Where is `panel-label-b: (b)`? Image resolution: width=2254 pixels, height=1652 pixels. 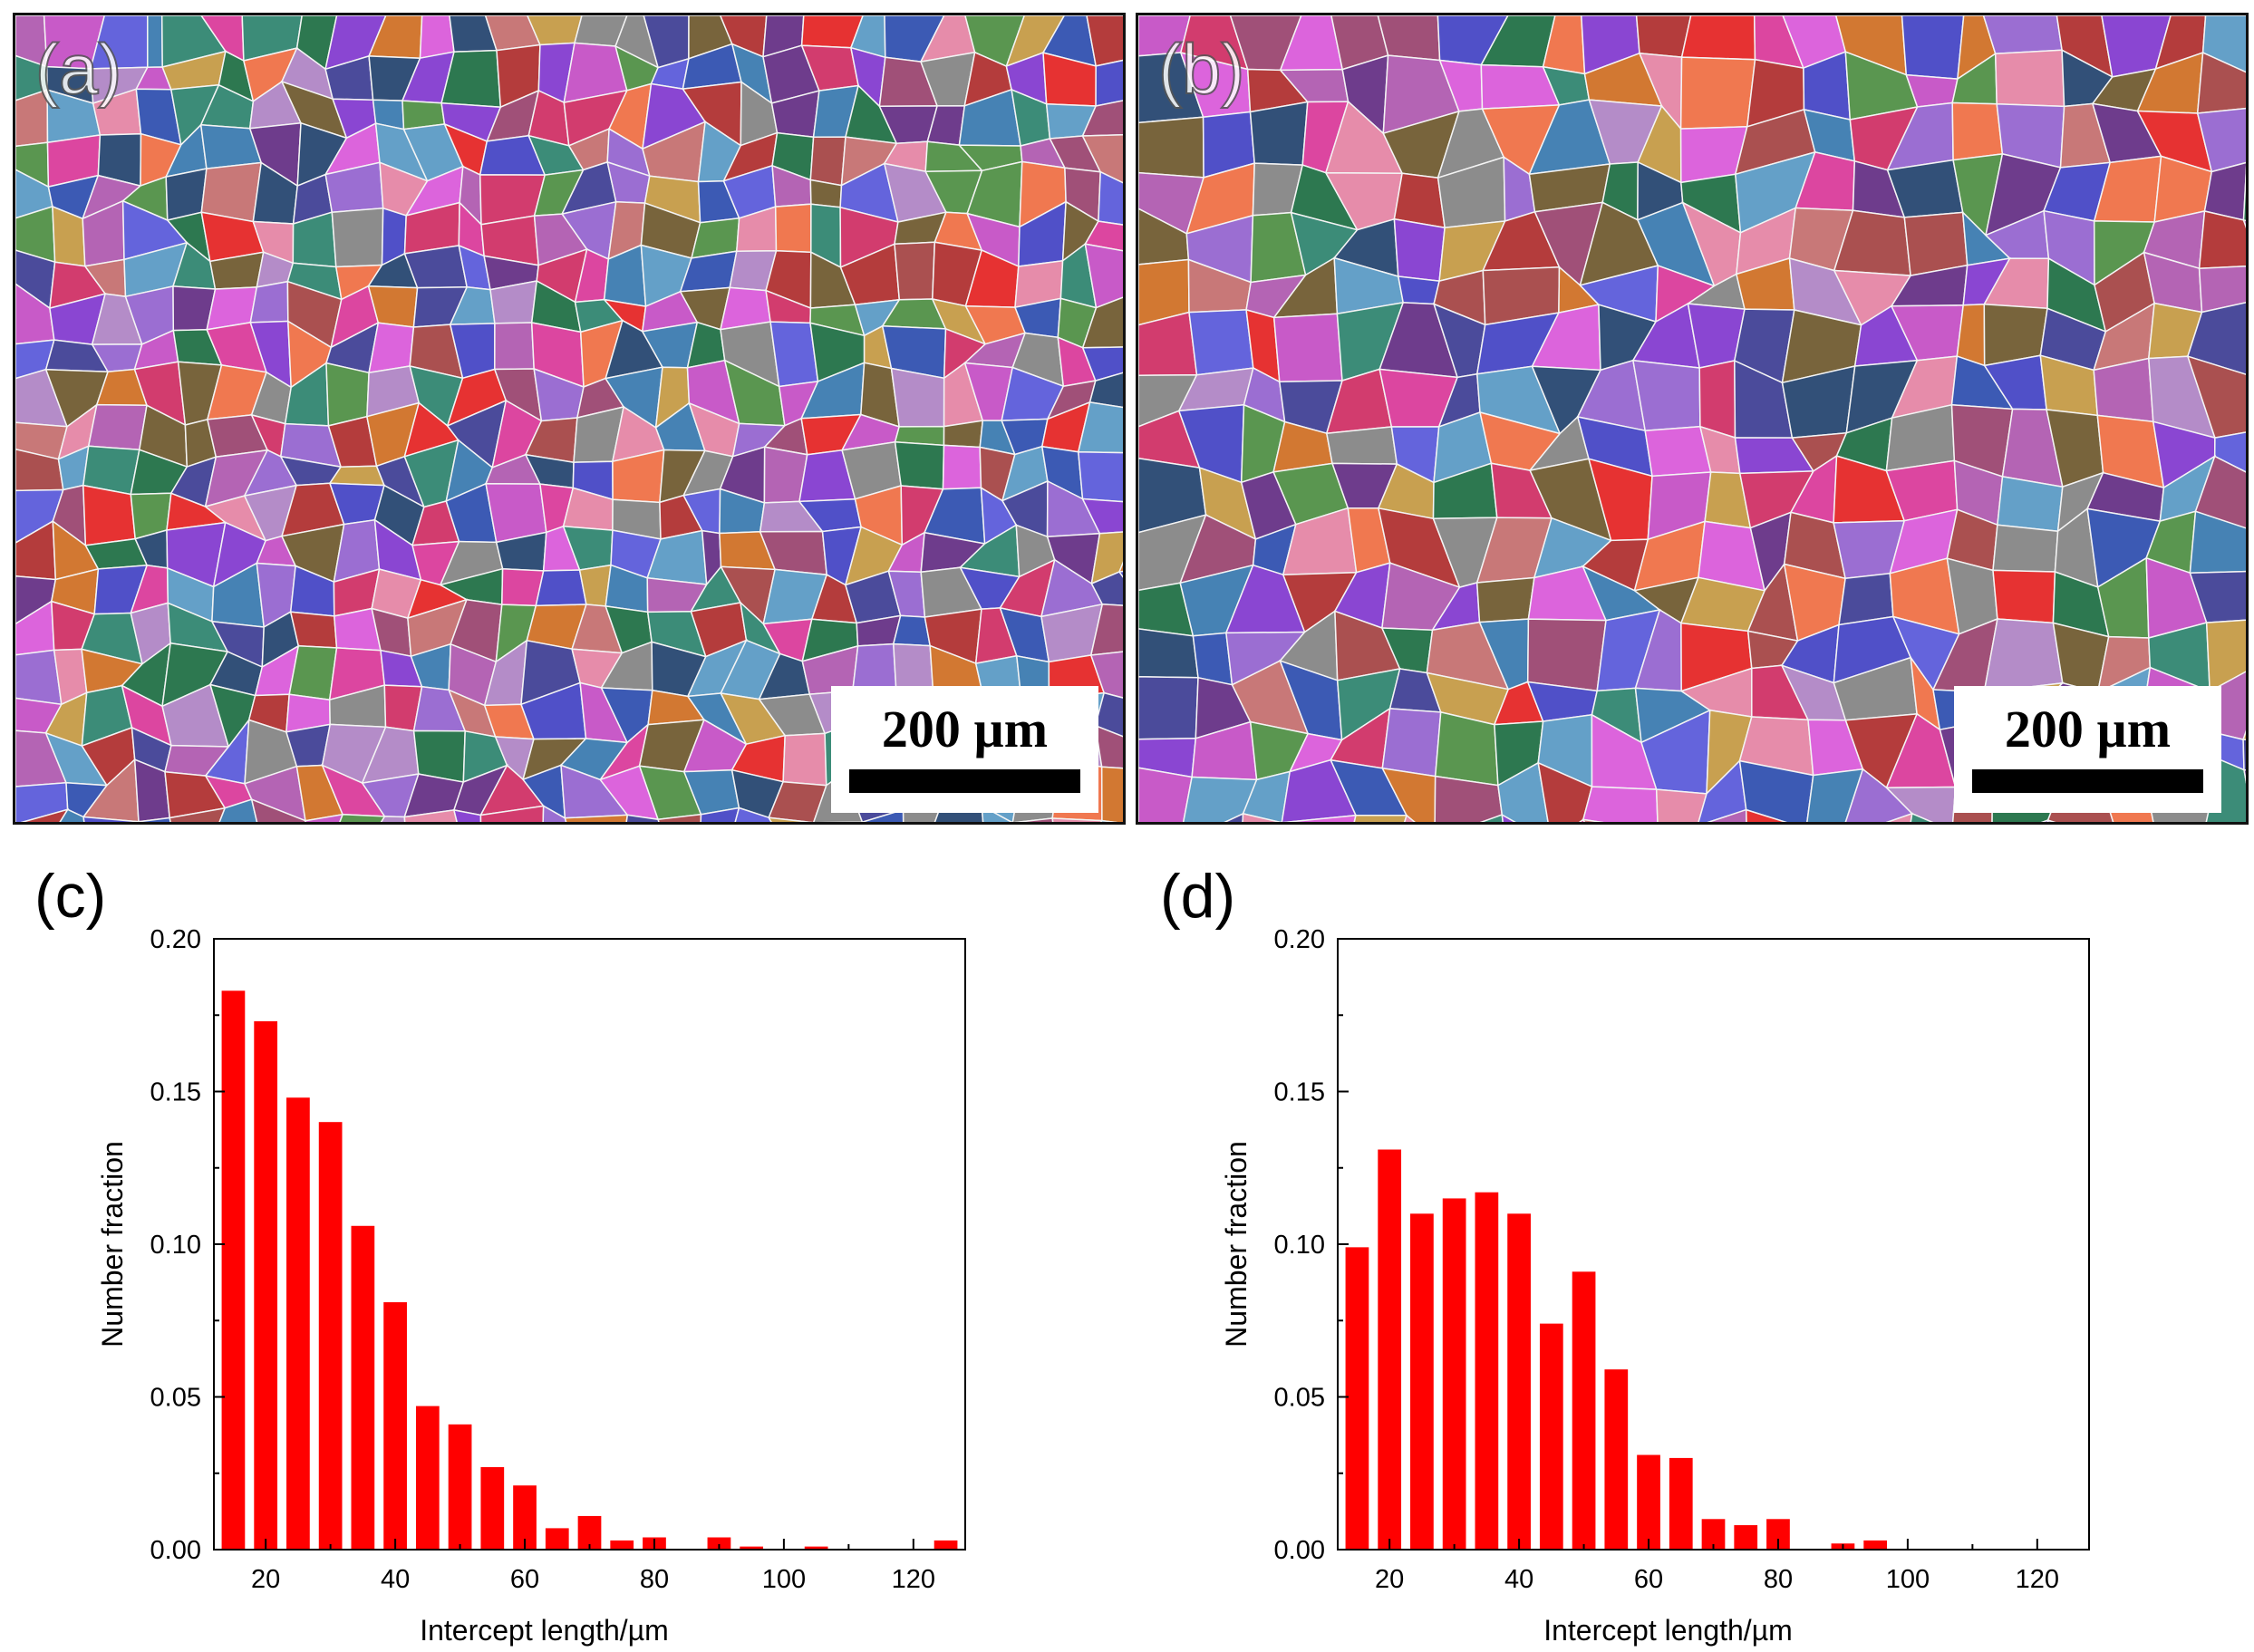
panel-label-b: (b) is located at coordinates (1201, 69).